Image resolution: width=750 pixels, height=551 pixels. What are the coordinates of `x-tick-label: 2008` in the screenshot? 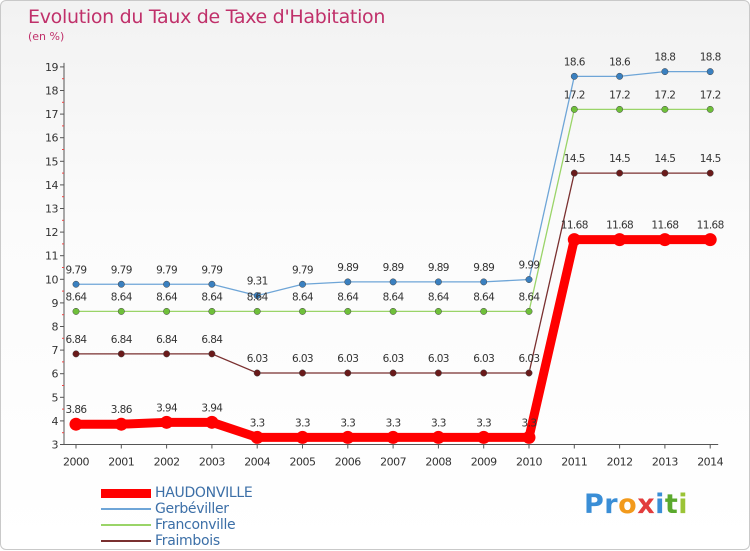 It's located at (438, 462).